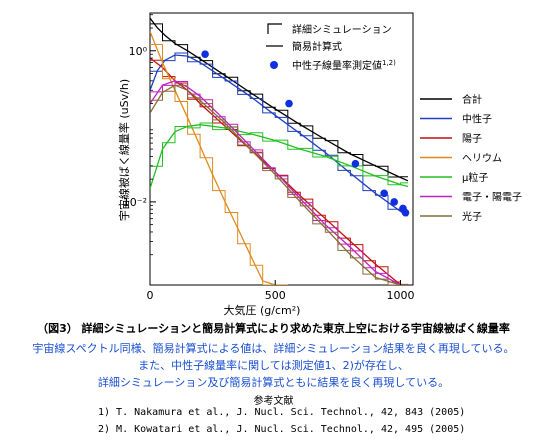 This screenshot has width=547, height=447. Describe the element at coordinates (477, 119) in the screenshot. I see `legend-label: 中性子` at that location.